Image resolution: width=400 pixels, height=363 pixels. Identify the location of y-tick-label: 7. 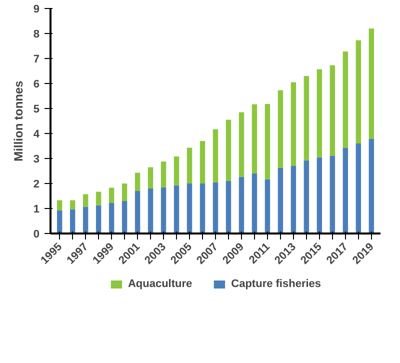
(36, 60).